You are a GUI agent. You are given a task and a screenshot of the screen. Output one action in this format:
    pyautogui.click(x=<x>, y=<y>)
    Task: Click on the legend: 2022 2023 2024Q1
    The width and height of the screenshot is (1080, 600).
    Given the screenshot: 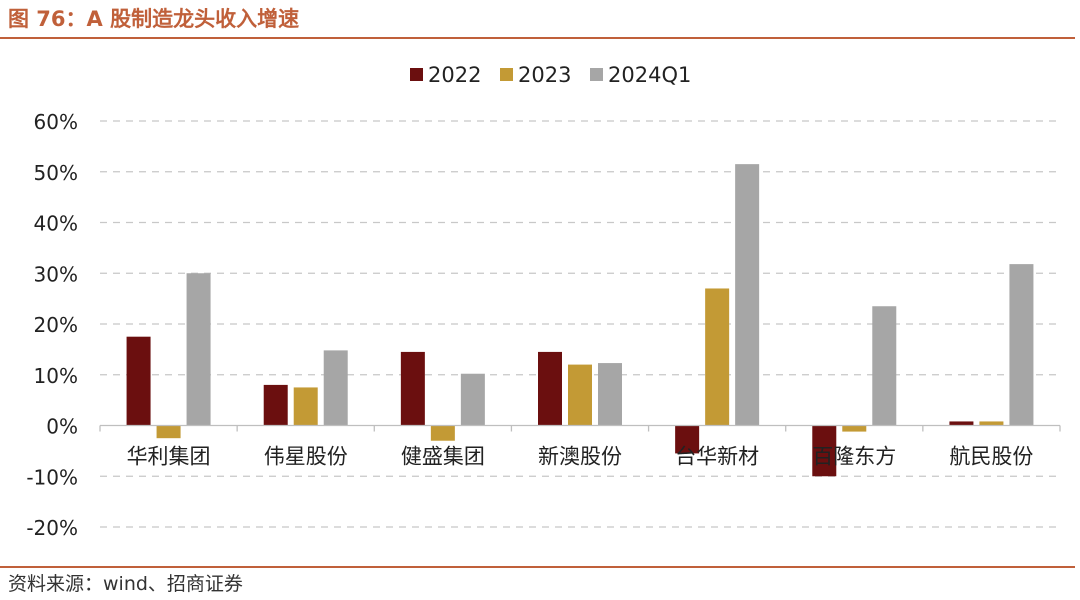 What is the action you would take?
    pyautogui.click(x=550, y=75)
    